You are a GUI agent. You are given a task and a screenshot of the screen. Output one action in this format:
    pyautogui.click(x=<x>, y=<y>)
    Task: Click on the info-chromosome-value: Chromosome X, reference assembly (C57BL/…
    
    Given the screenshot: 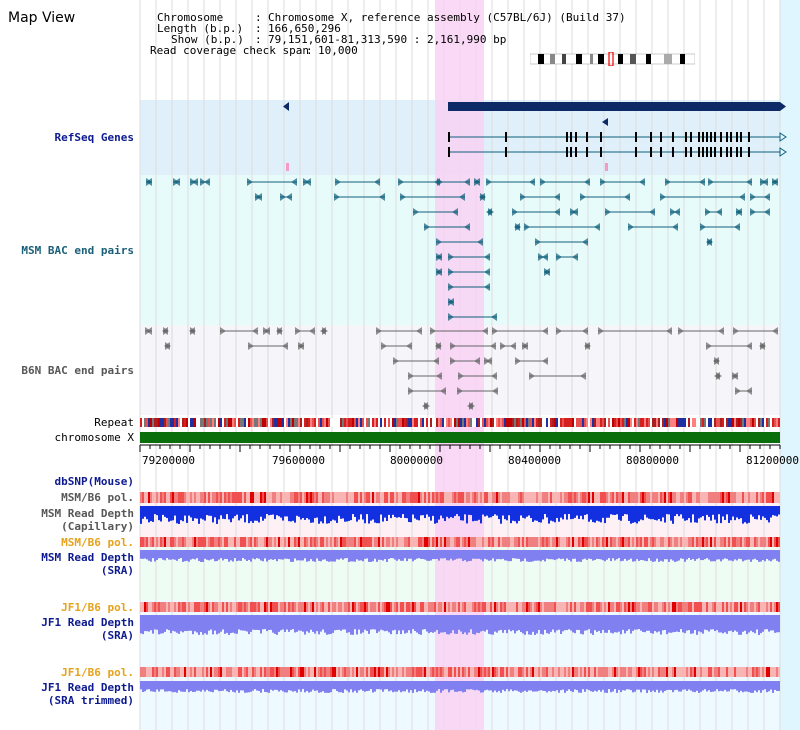 What is the action you would take?
    pyautogui.click(x=447, y=17)
    